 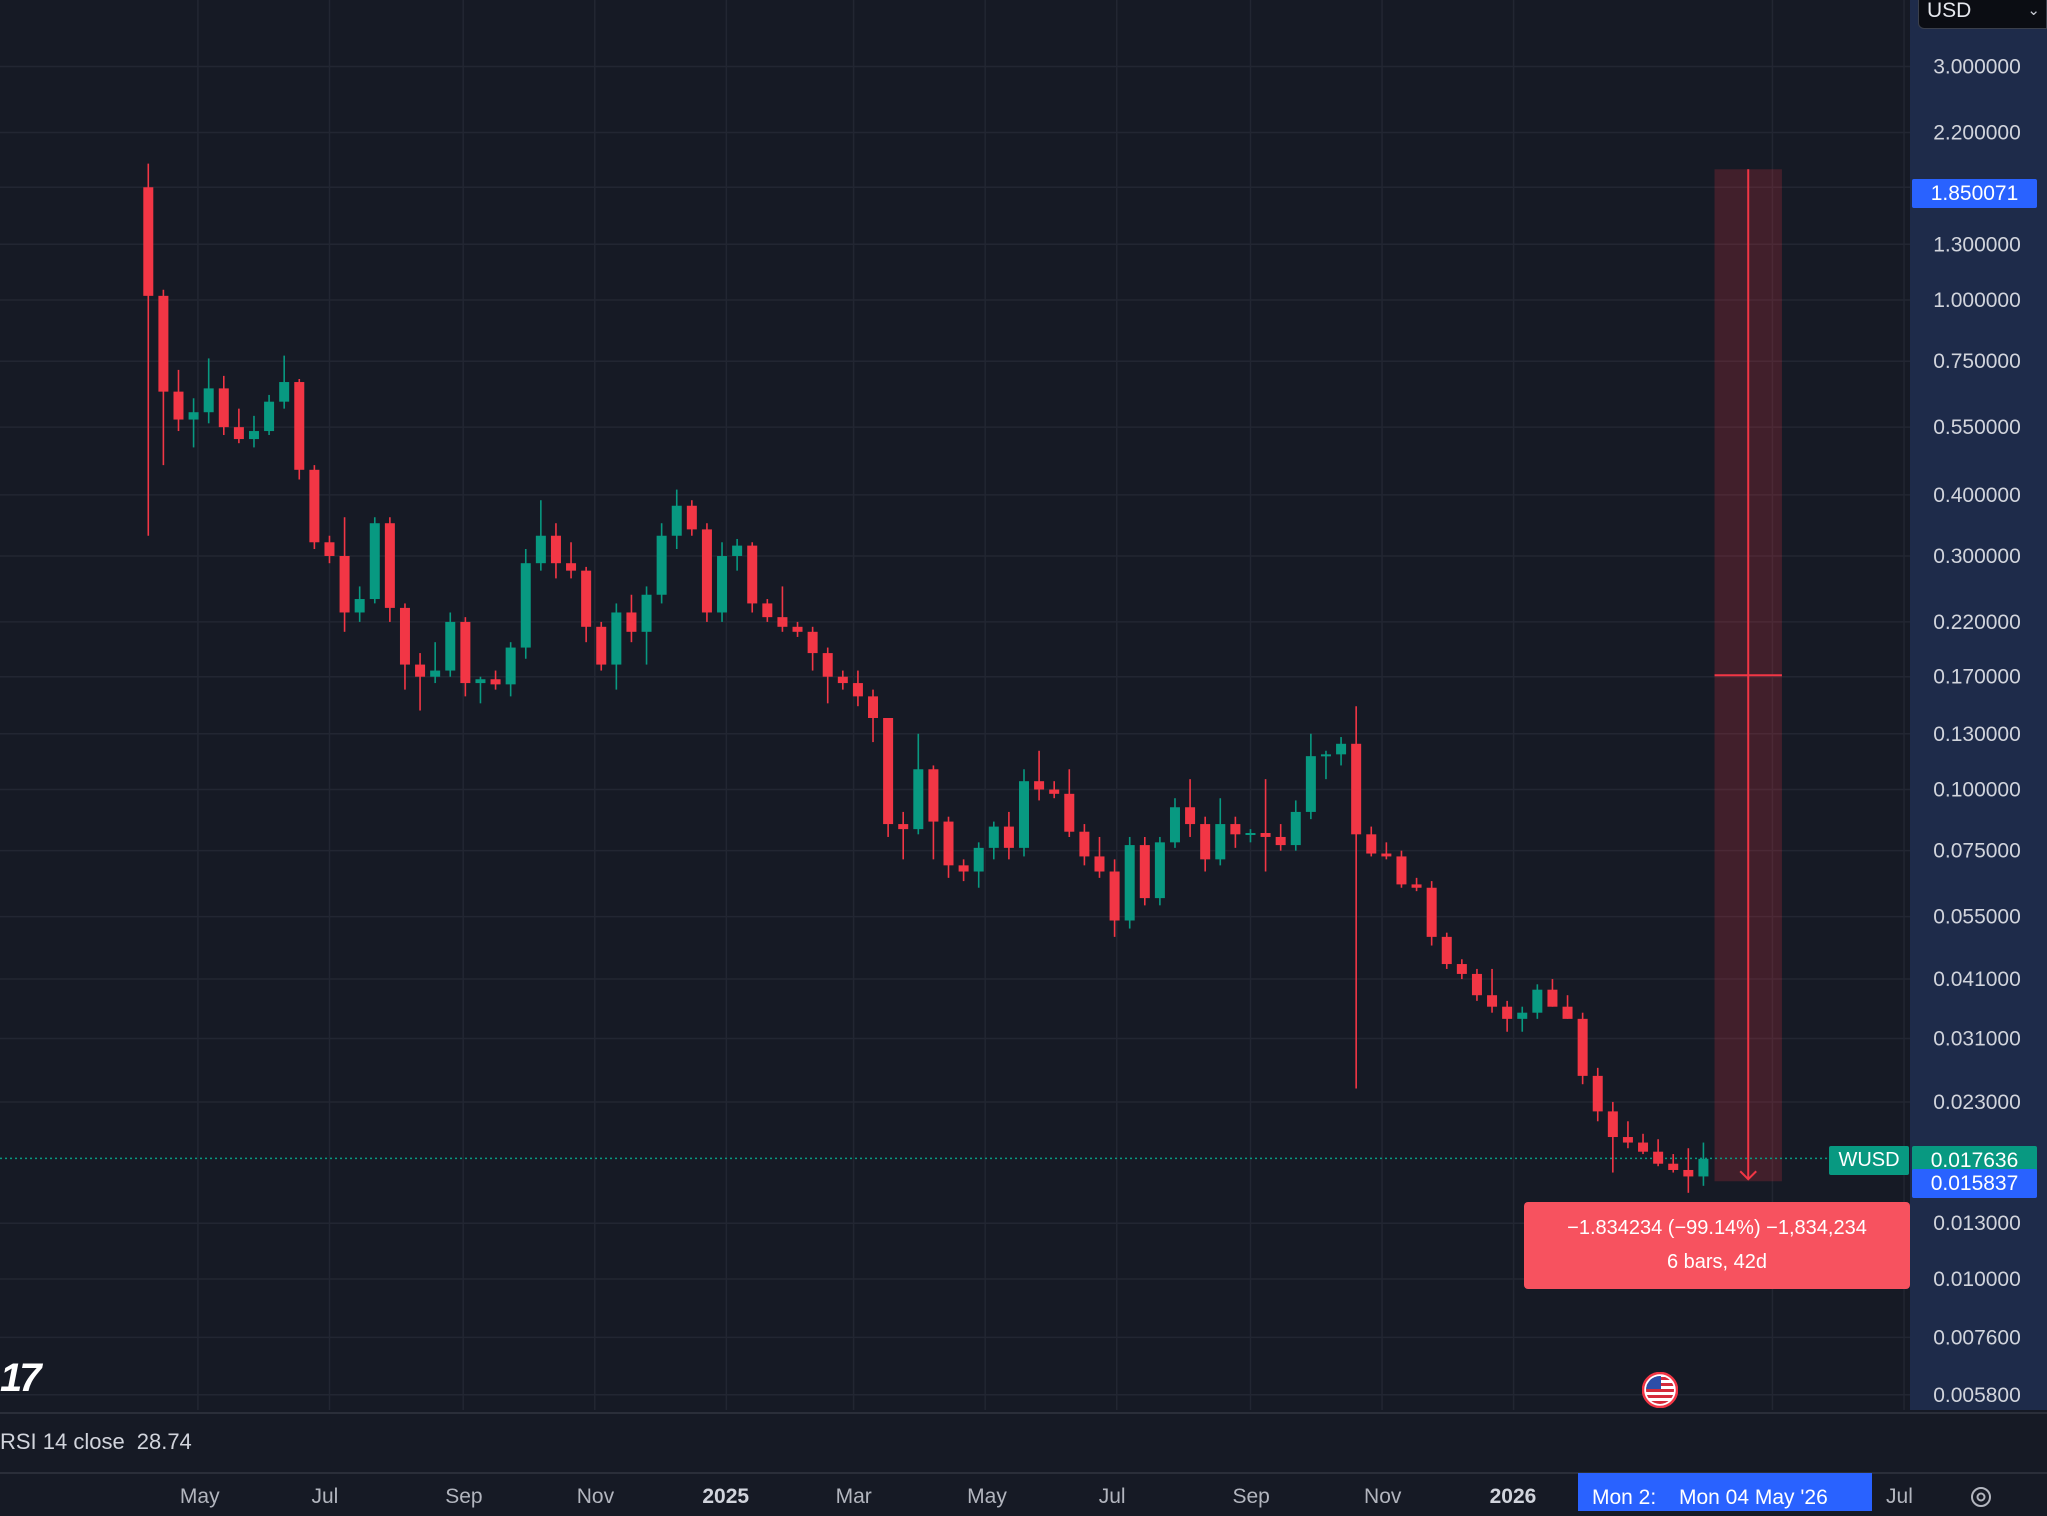 What do you see at coordinates (1748, 1175) in the screenshot?
I see `measure-arrow-icon` at bounding box center [1748, 1175].